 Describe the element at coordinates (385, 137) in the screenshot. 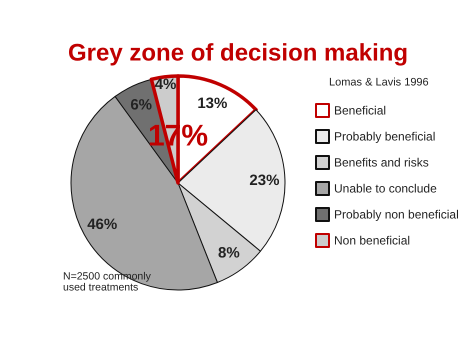

I see `legend-label: Probably beneficial` at that location.